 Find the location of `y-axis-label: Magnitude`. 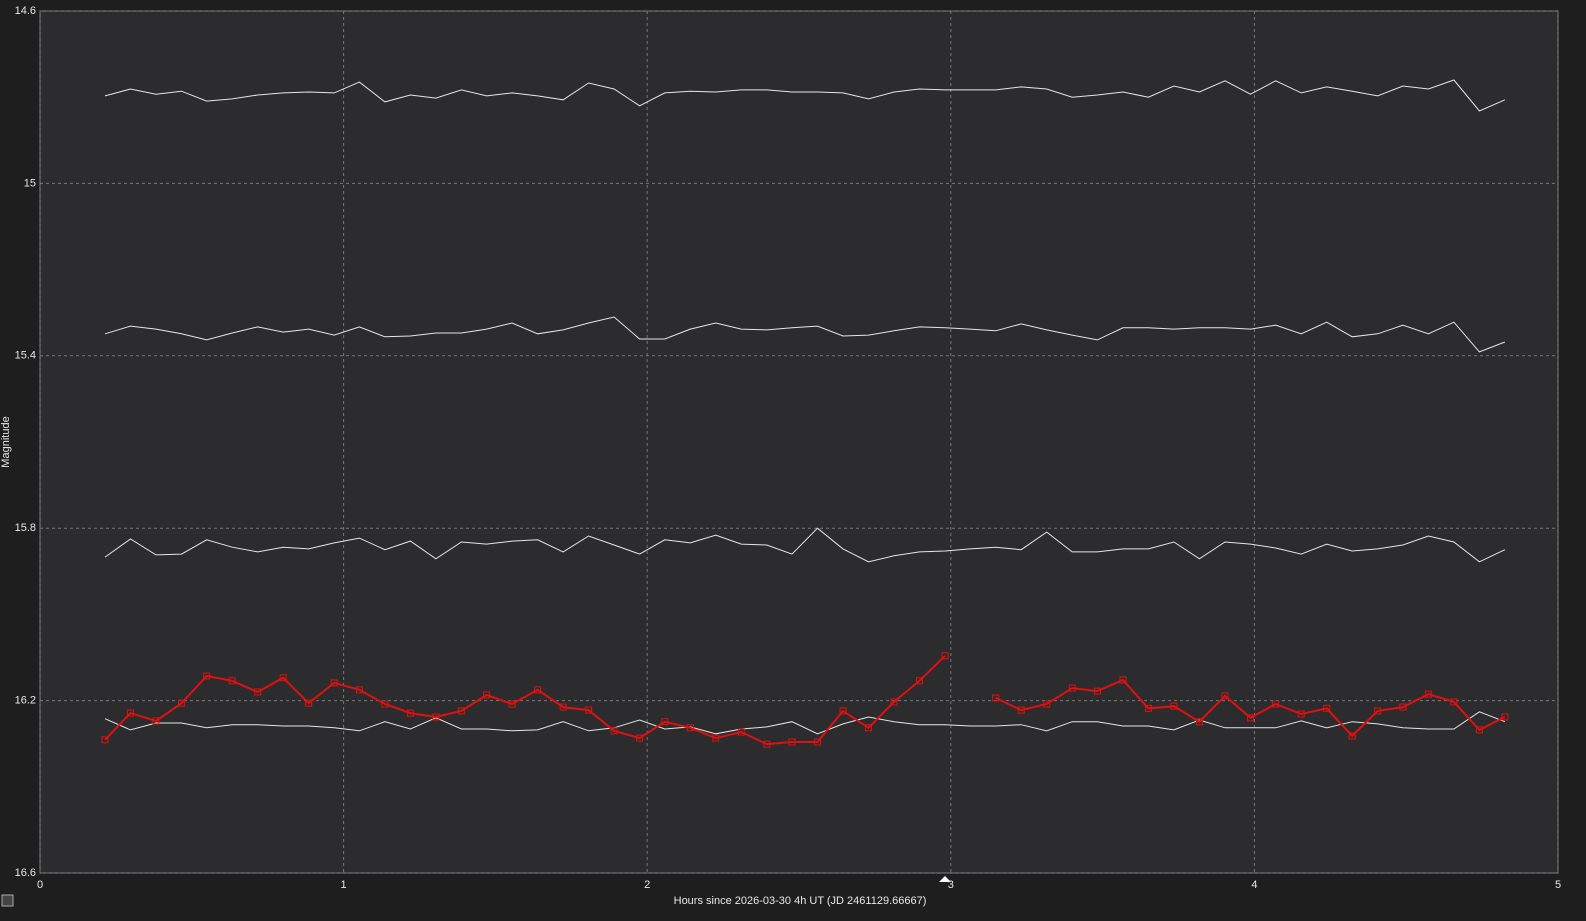

y-axis-label: Magnitude is located at coordinates (6, 441).